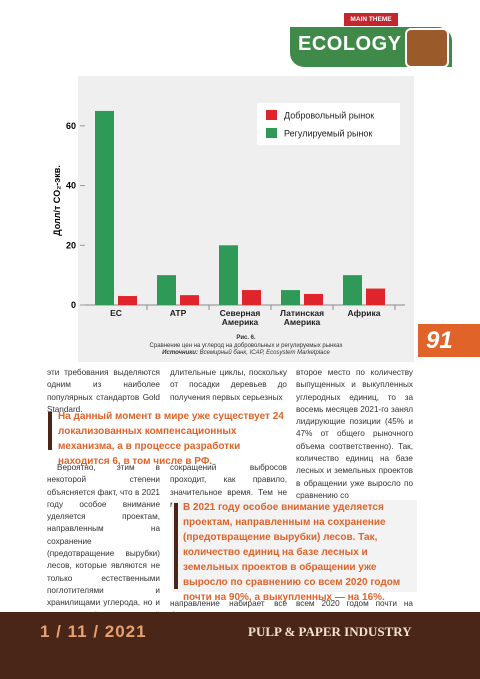 Image resolution: width=480 pixels, height=679 pixels. Describe the element at coordinates (371, 19) in the screenshot. I see `section-tag: MAIN THEME` at that location.